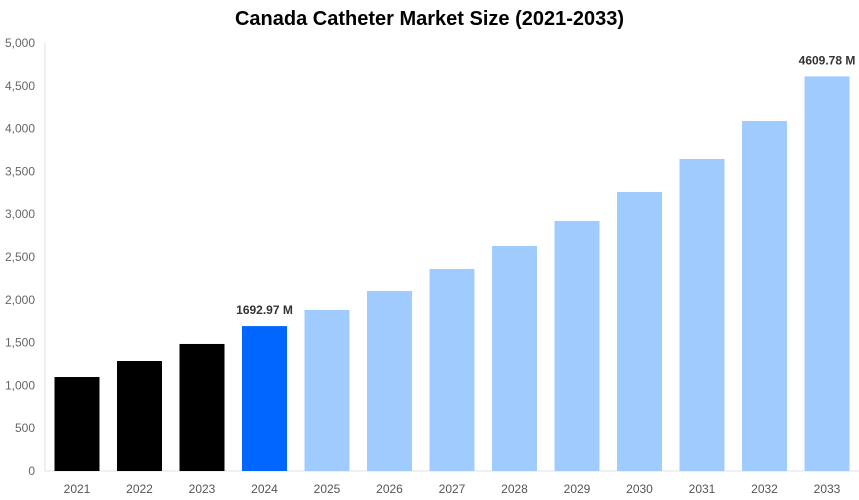  What do you see at coordinates (264, 489) in the screenshot?
I see `x-tick-label: 2024` at bounding box center [264, 489].